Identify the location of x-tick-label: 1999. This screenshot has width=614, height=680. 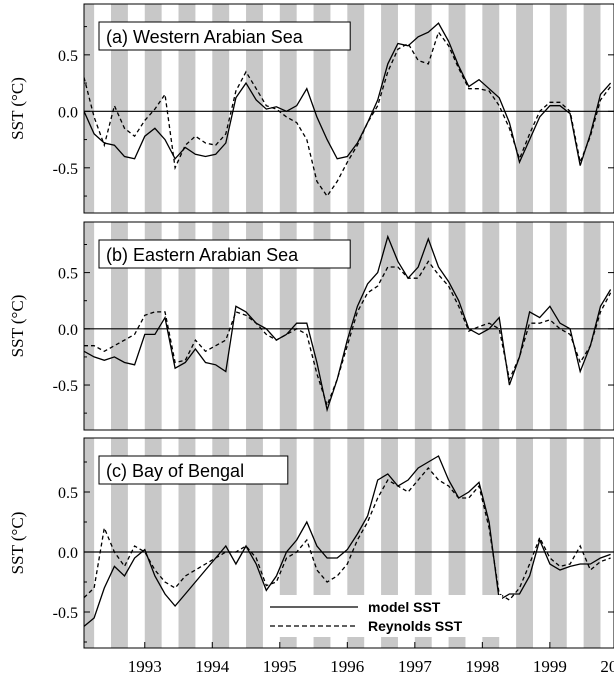
(550, 666).